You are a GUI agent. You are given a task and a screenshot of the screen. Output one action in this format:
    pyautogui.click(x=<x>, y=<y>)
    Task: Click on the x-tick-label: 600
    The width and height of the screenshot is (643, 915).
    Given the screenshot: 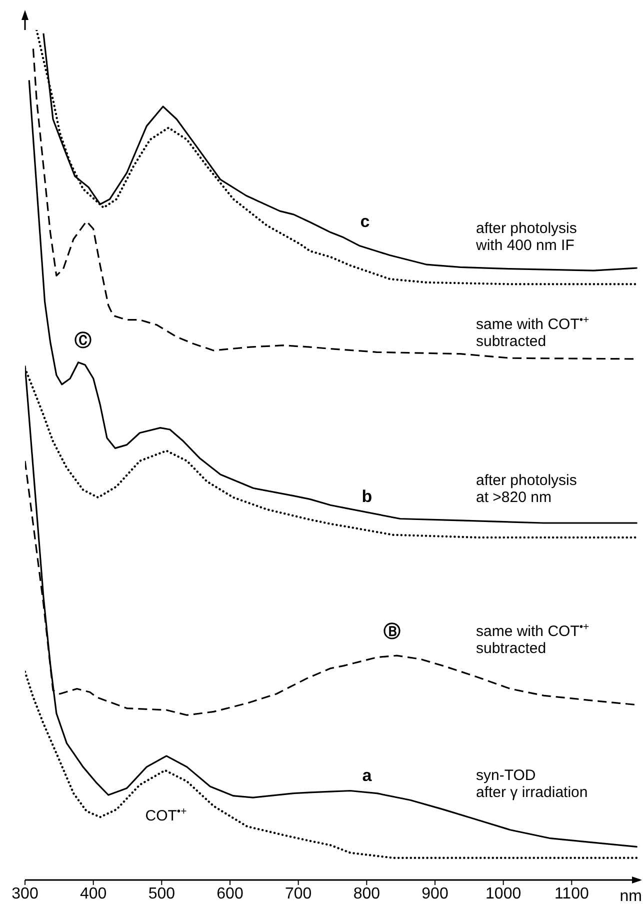 What is the action you would take?
    pyautogui.click(x=230, y=893)
    